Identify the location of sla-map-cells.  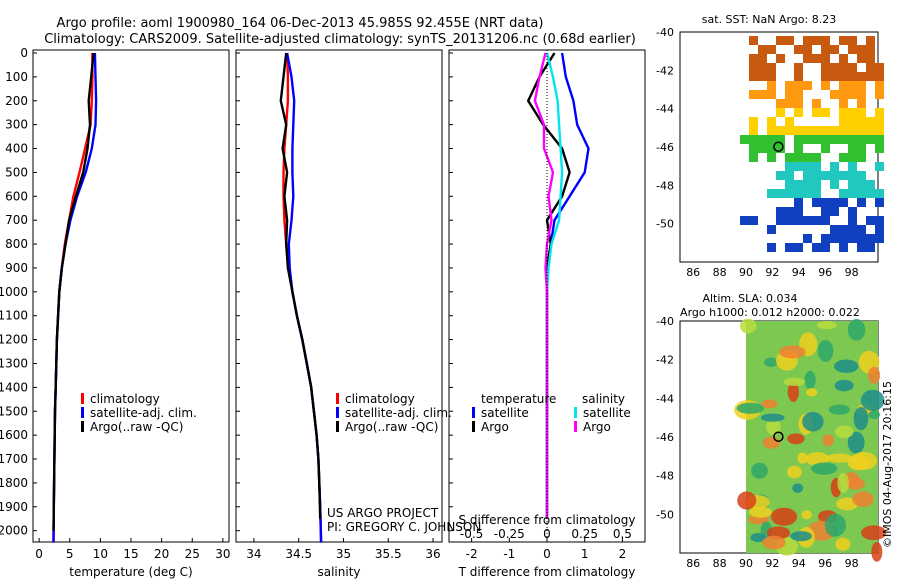
(810, 440).